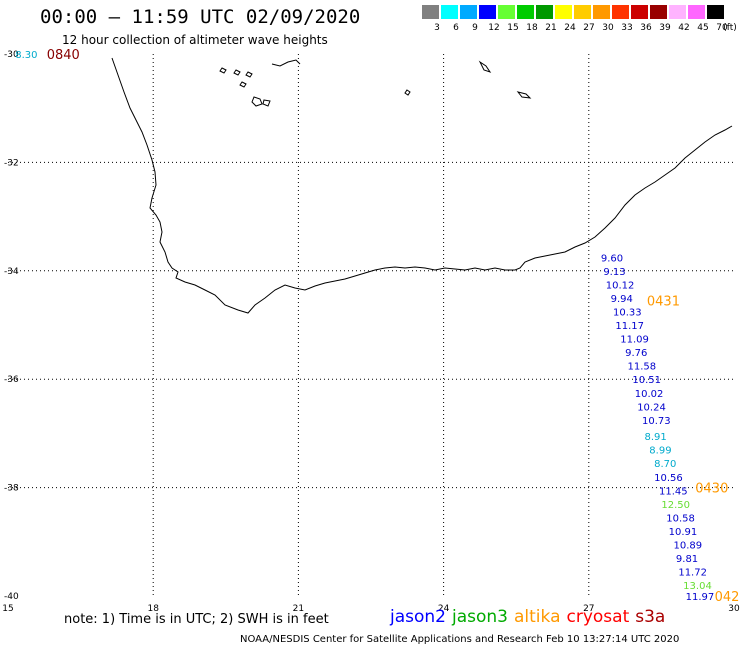 The width and height of the screenshot is (740, 650). Describe the element at coordinates (11, 597) in the screenshot. I see `latitude-tick: -40` at that location.